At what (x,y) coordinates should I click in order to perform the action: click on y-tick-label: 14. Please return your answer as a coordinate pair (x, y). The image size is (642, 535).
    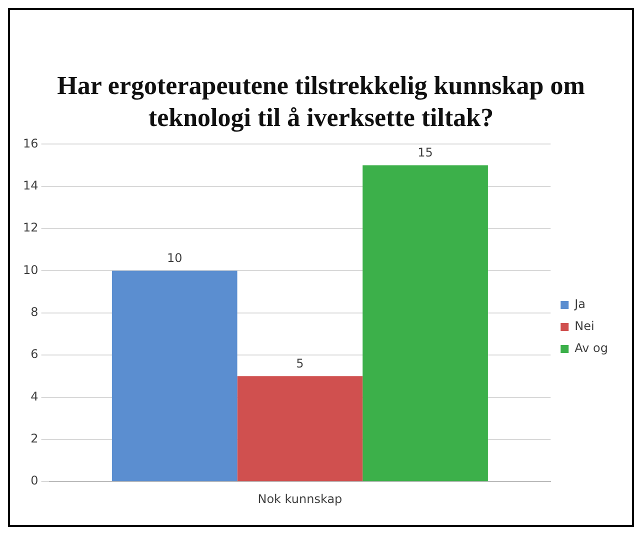
    Looking at the image, I should click on (30, 185).